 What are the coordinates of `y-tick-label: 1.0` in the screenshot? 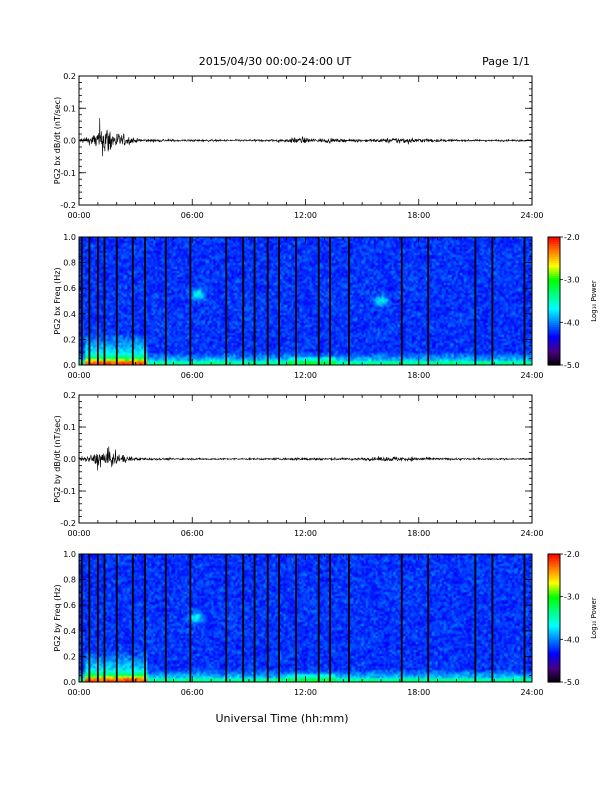 It's located at (69, 237).